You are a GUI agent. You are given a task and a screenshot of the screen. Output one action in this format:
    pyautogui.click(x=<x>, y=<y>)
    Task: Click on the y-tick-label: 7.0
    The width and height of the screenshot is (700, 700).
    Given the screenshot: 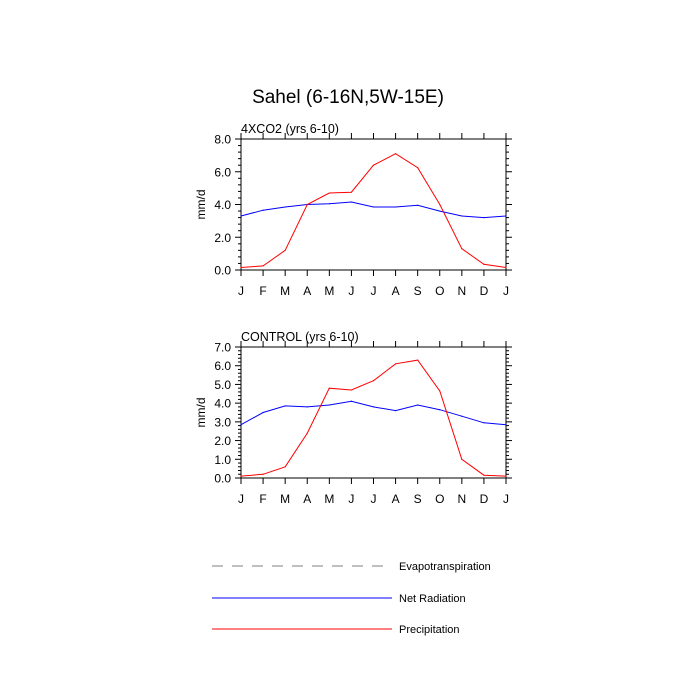 What is the action you would take?
    pyautogui.click(x=222, y=348)
    